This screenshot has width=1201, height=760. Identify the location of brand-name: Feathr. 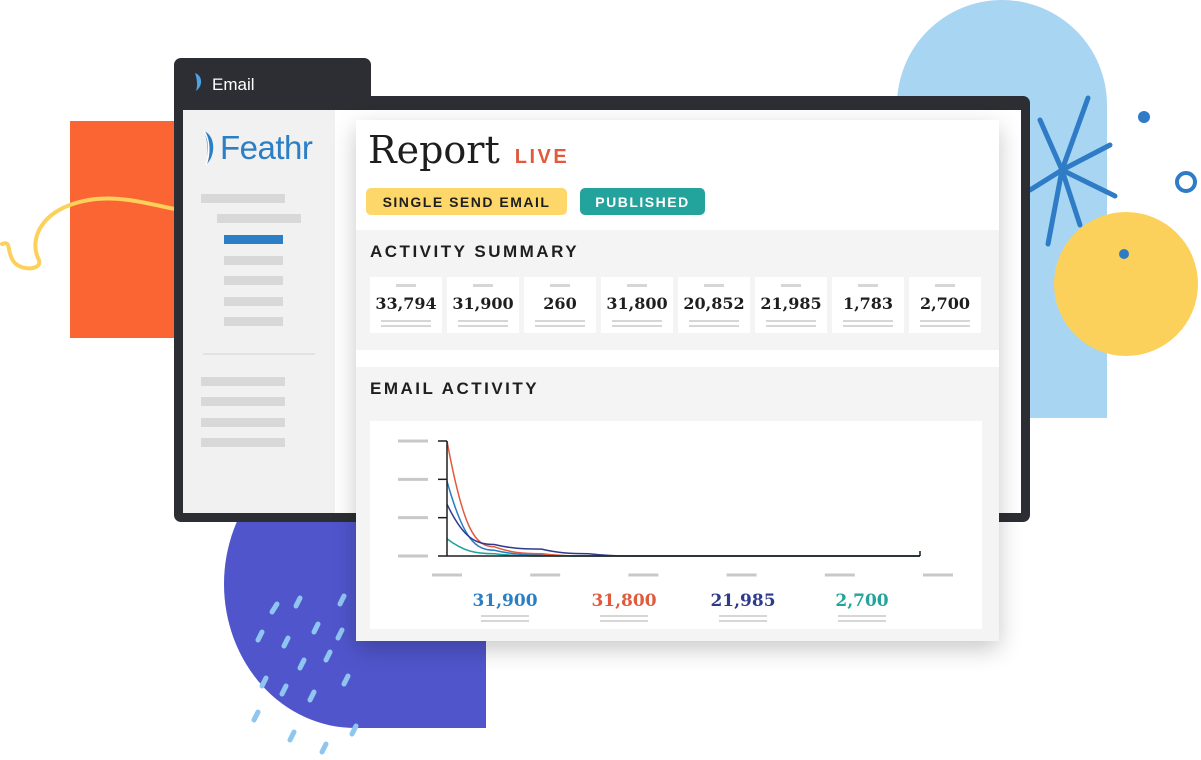
(266, 147).